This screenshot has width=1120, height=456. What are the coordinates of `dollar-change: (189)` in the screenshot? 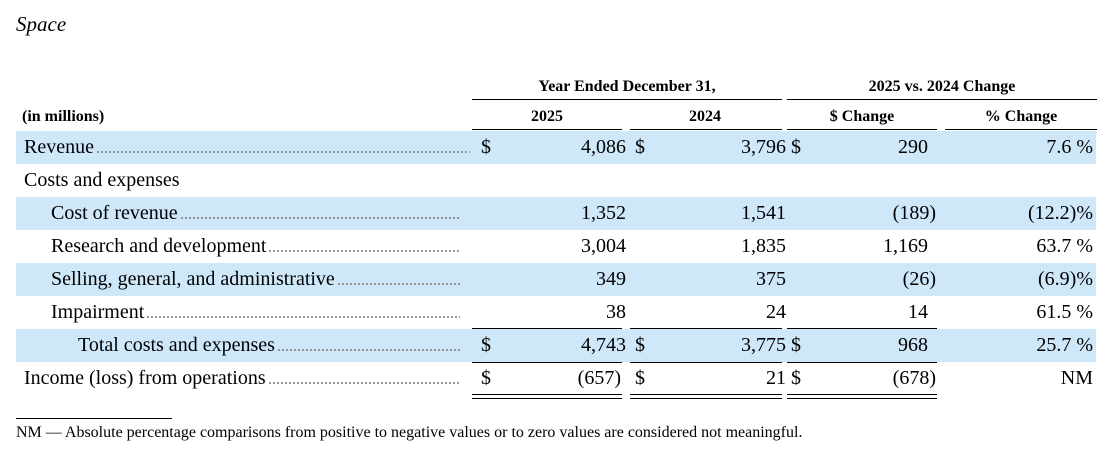 It's located at (914, 213).